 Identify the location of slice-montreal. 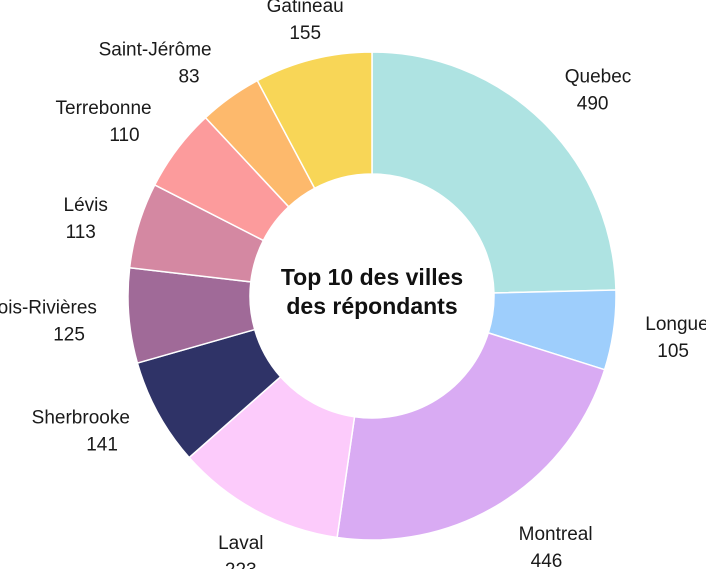
(471, 436).